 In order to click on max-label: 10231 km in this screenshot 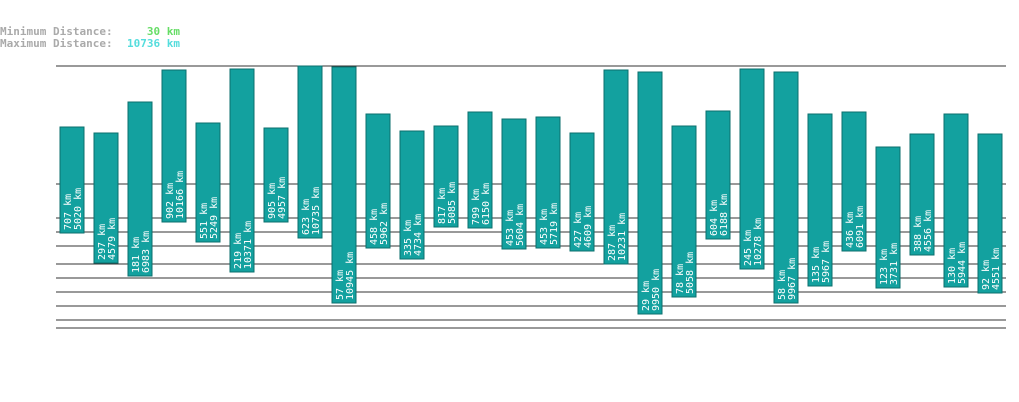, I will do `click(622, 237)`.